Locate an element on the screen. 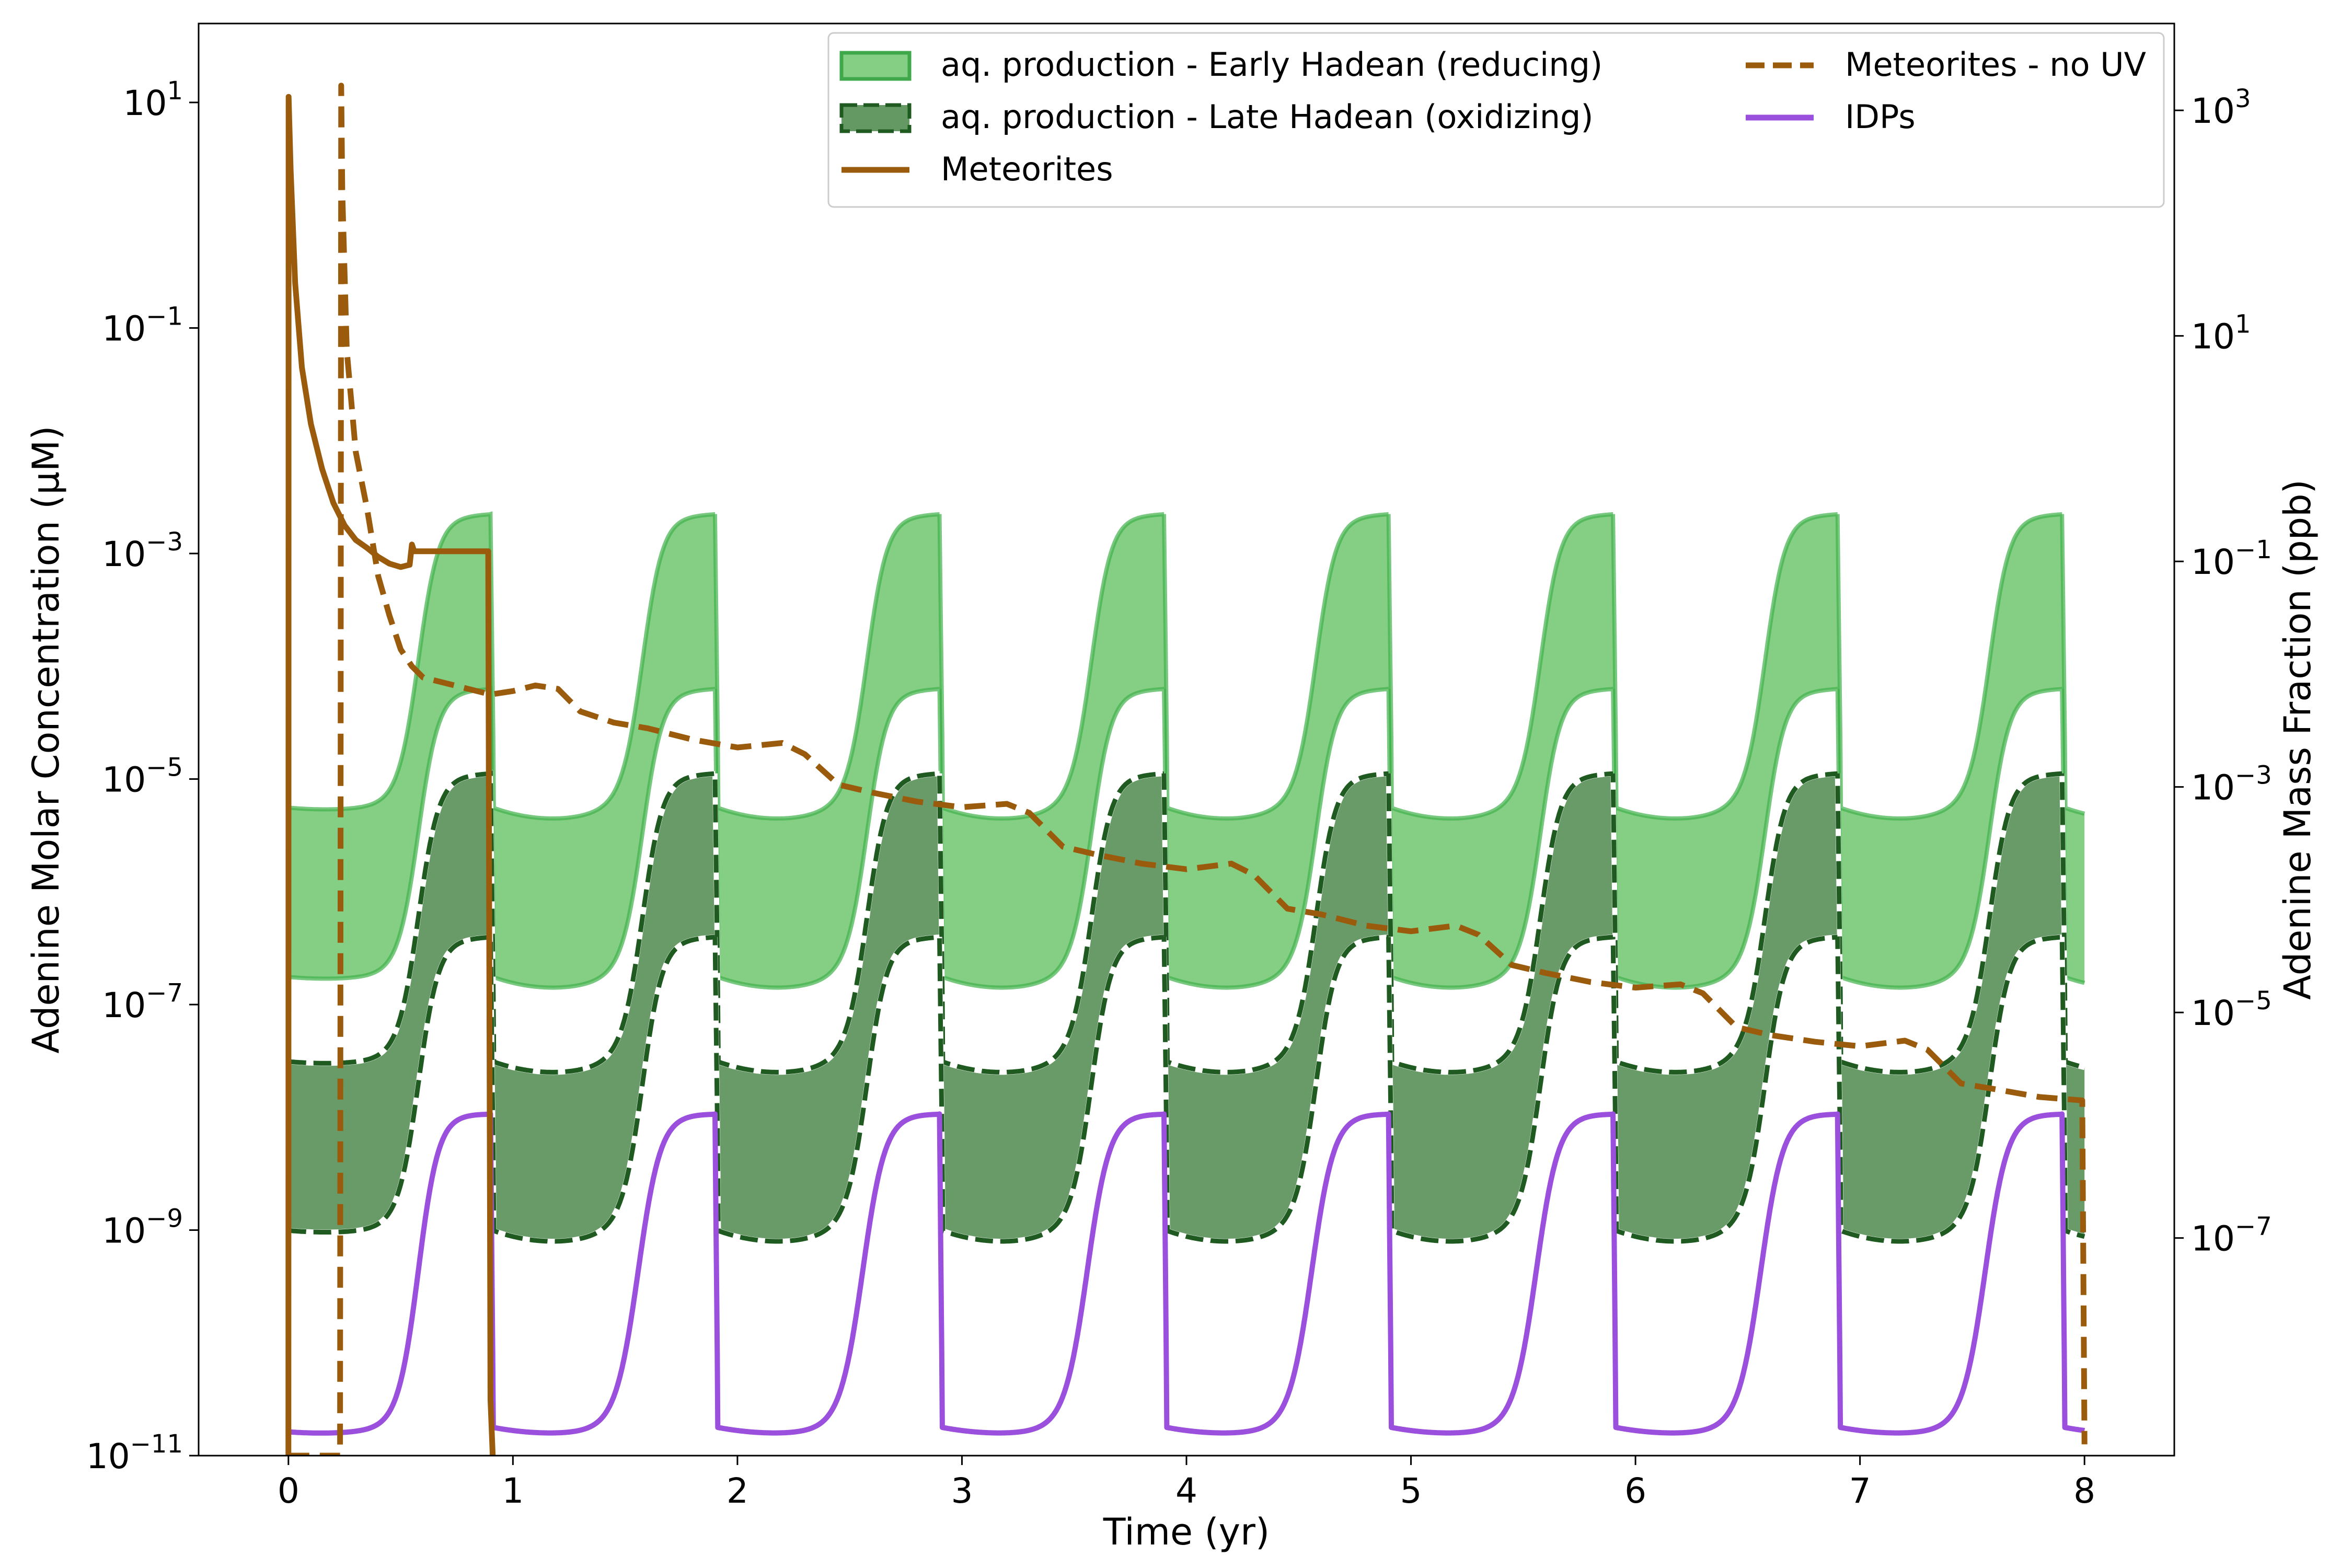  y-left-tick-label-2: 10⁻³ is located at coordinates (142, 550).